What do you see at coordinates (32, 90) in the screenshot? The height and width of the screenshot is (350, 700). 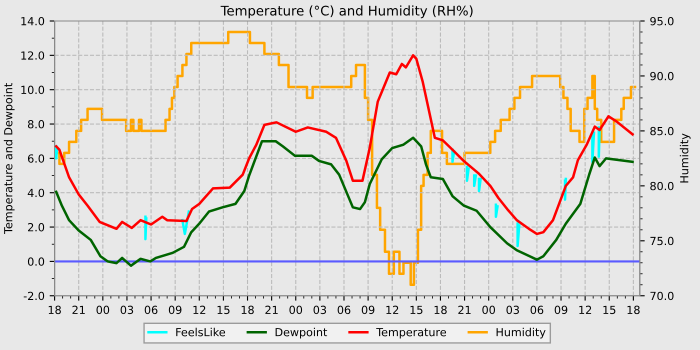 I see `y-tick-label: 10.0` at bounding box center [32, 90].